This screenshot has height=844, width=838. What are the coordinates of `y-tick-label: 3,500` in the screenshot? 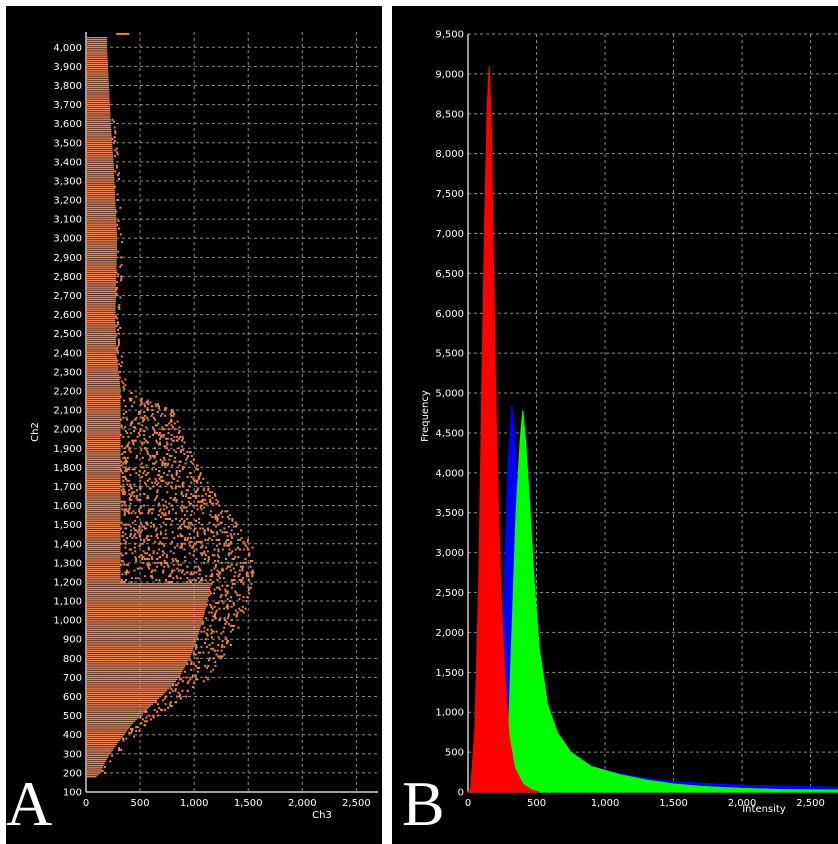 It's located at (449, 513).